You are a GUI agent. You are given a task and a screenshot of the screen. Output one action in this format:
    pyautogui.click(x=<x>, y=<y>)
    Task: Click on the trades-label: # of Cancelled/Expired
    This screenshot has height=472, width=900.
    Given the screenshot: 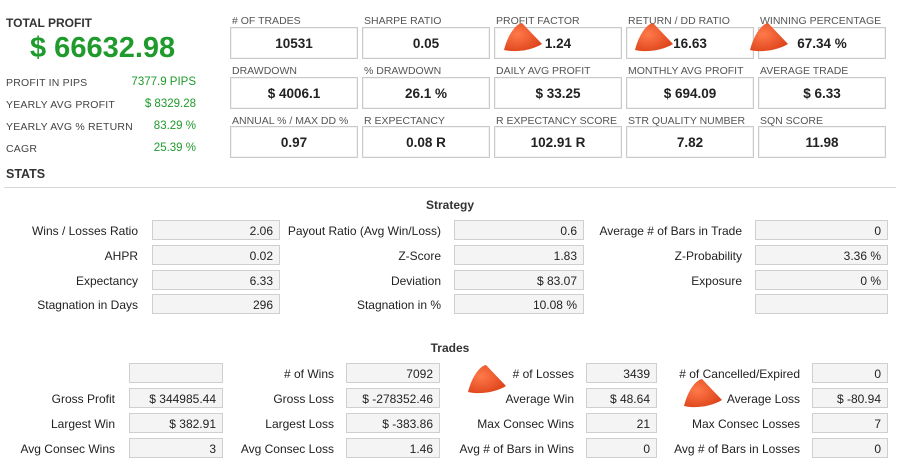 What is the action you would take?
    pyautogui.click(x=739, y=374)
    